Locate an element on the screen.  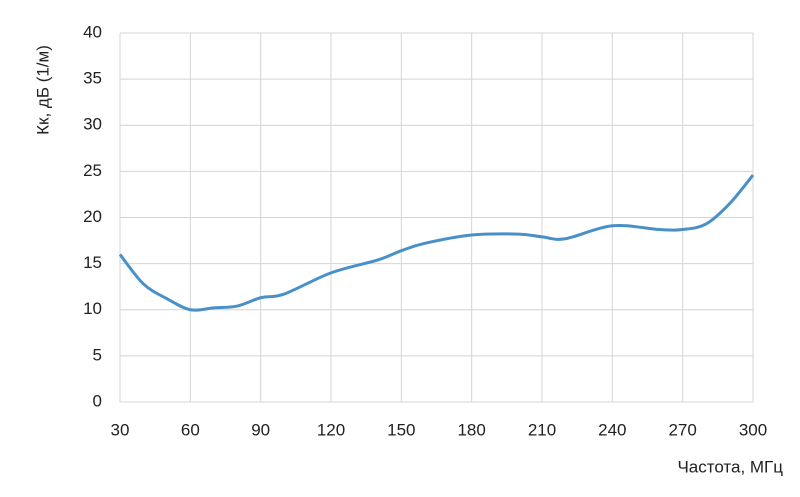
x-tick-label: 210 is located at coordinates (542, 429).